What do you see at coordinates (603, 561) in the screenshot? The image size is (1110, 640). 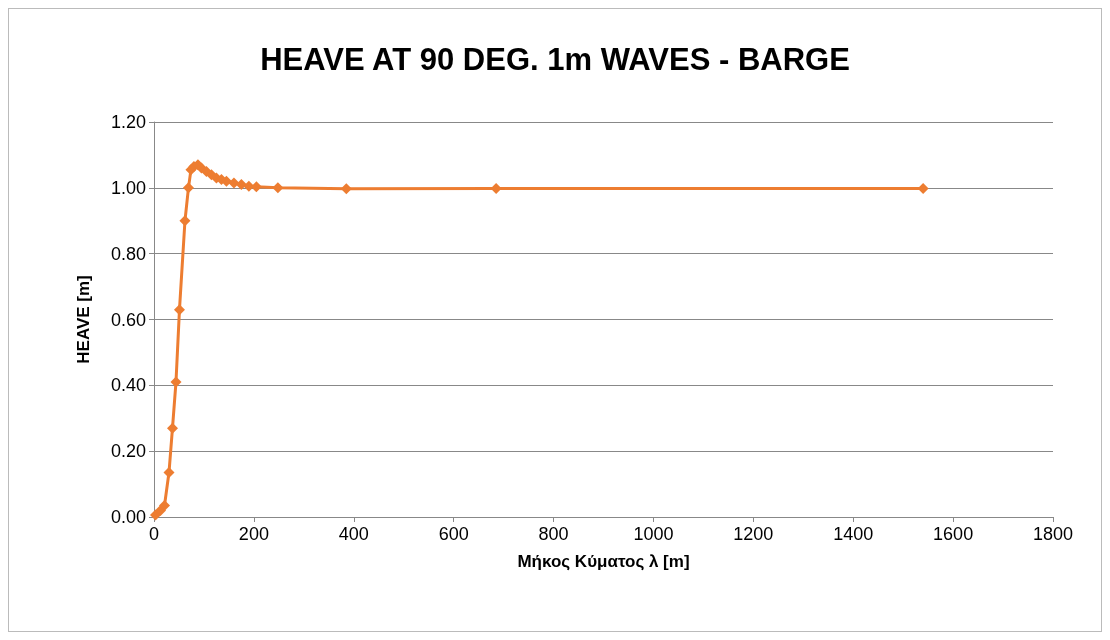 I see `x-axis-title: Μήκος Κύματος λ [m]` at bounding box center [603, 561].